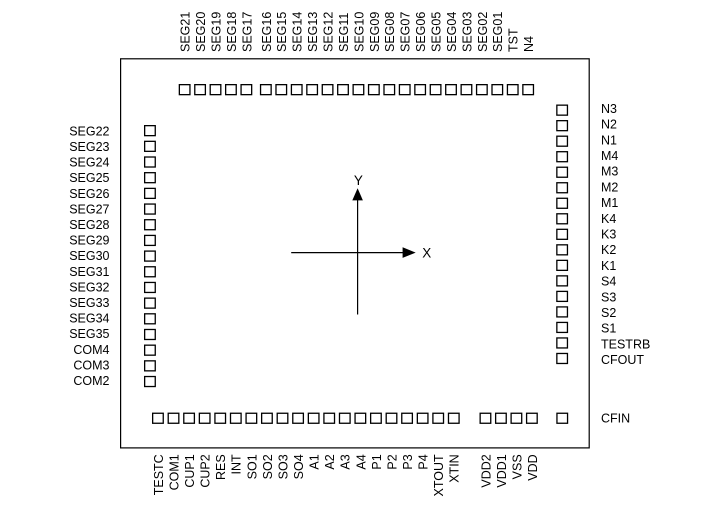 The height and width of the screenshot is (526, 717). I want to click on svg-text: A1, so click(315, 461).